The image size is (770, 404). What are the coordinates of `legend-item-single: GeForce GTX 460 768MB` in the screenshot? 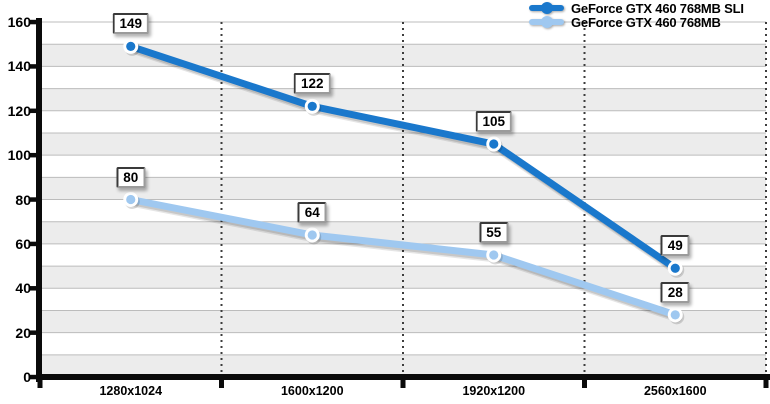 It's located at (636, 22).